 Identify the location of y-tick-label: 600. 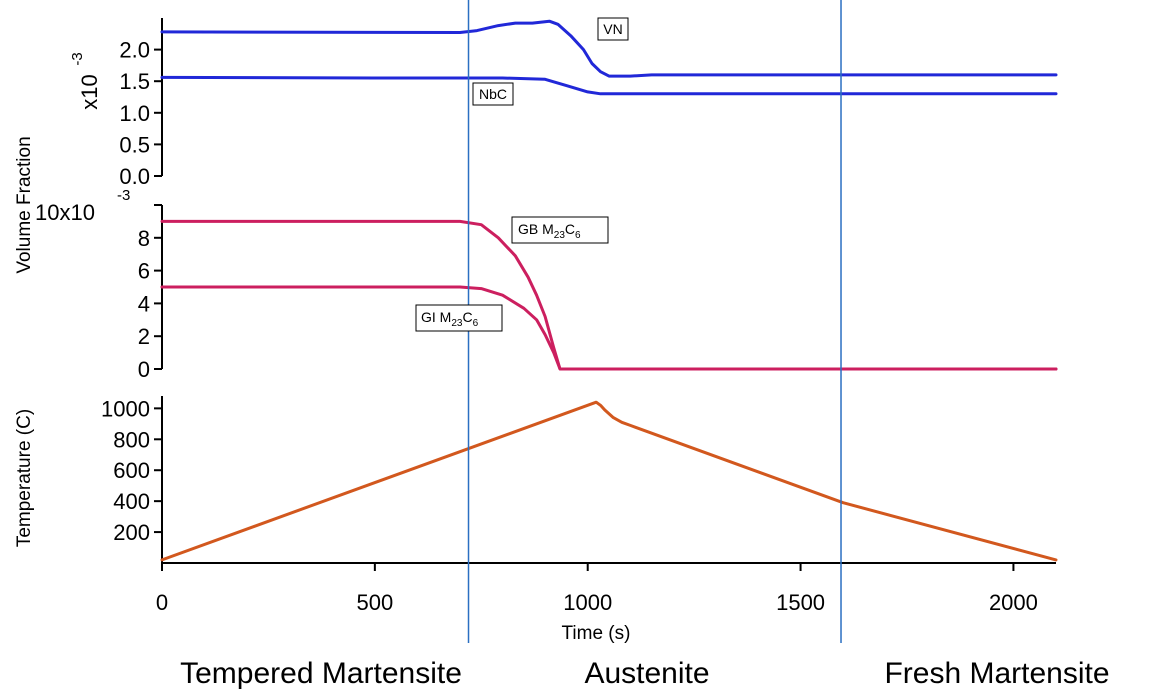
(131, 470).